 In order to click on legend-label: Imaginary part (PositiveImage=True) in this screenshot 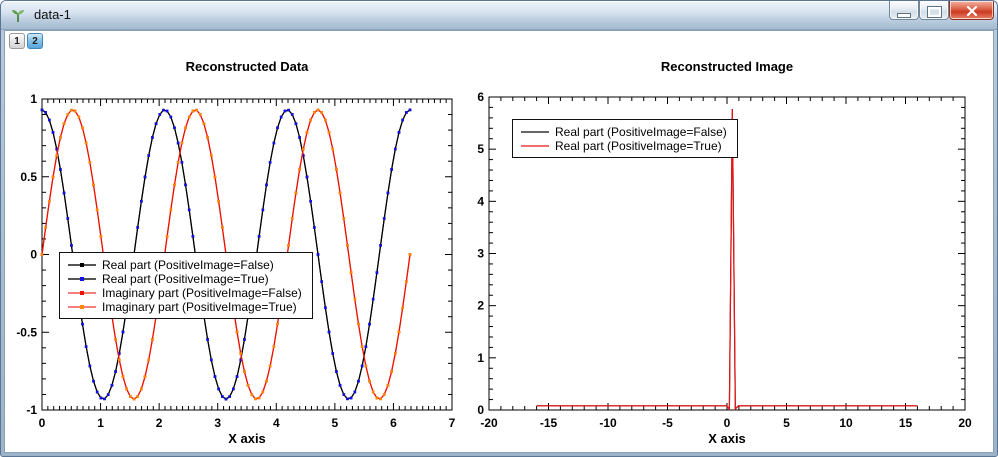, I will do `click(199, 306)`.